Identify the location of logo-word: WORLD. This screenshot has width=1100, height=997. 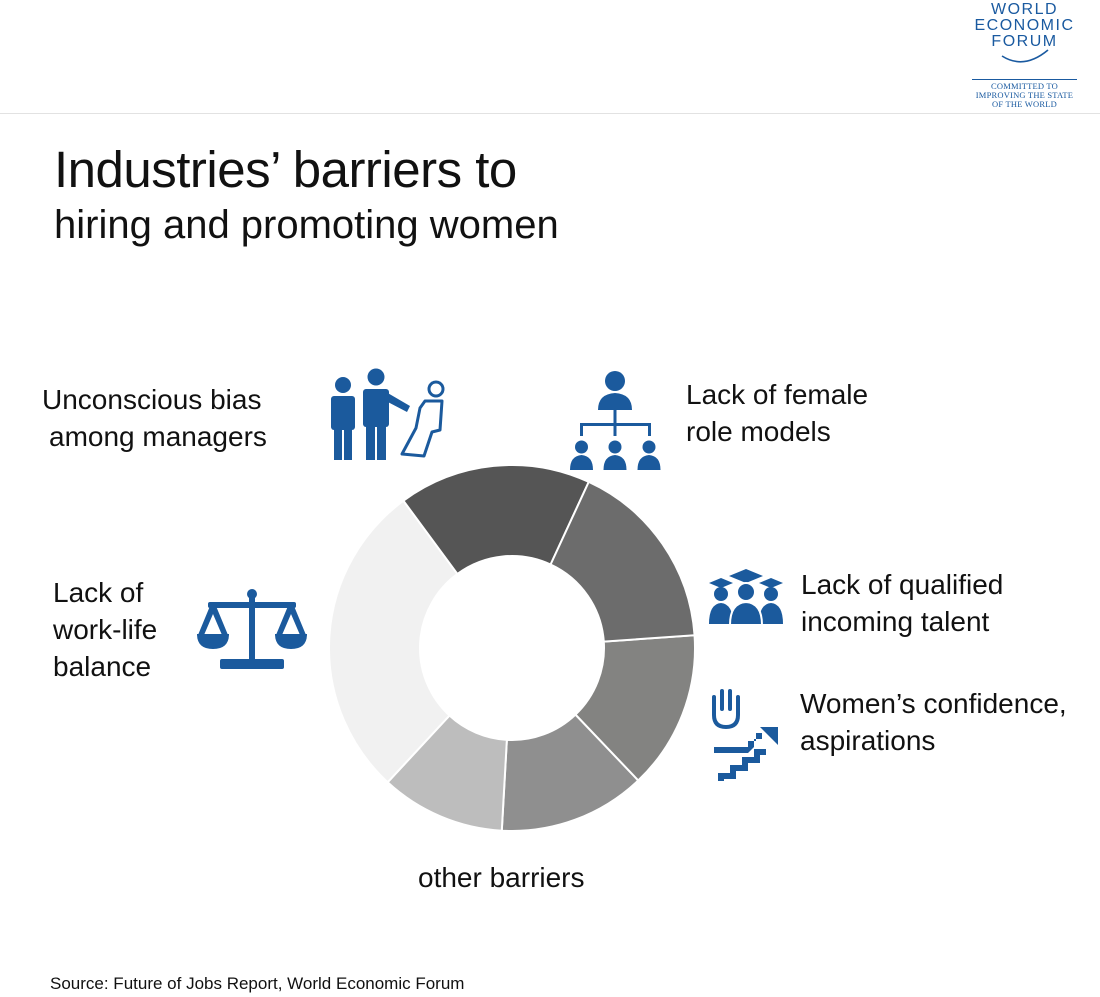
(1024, 9).